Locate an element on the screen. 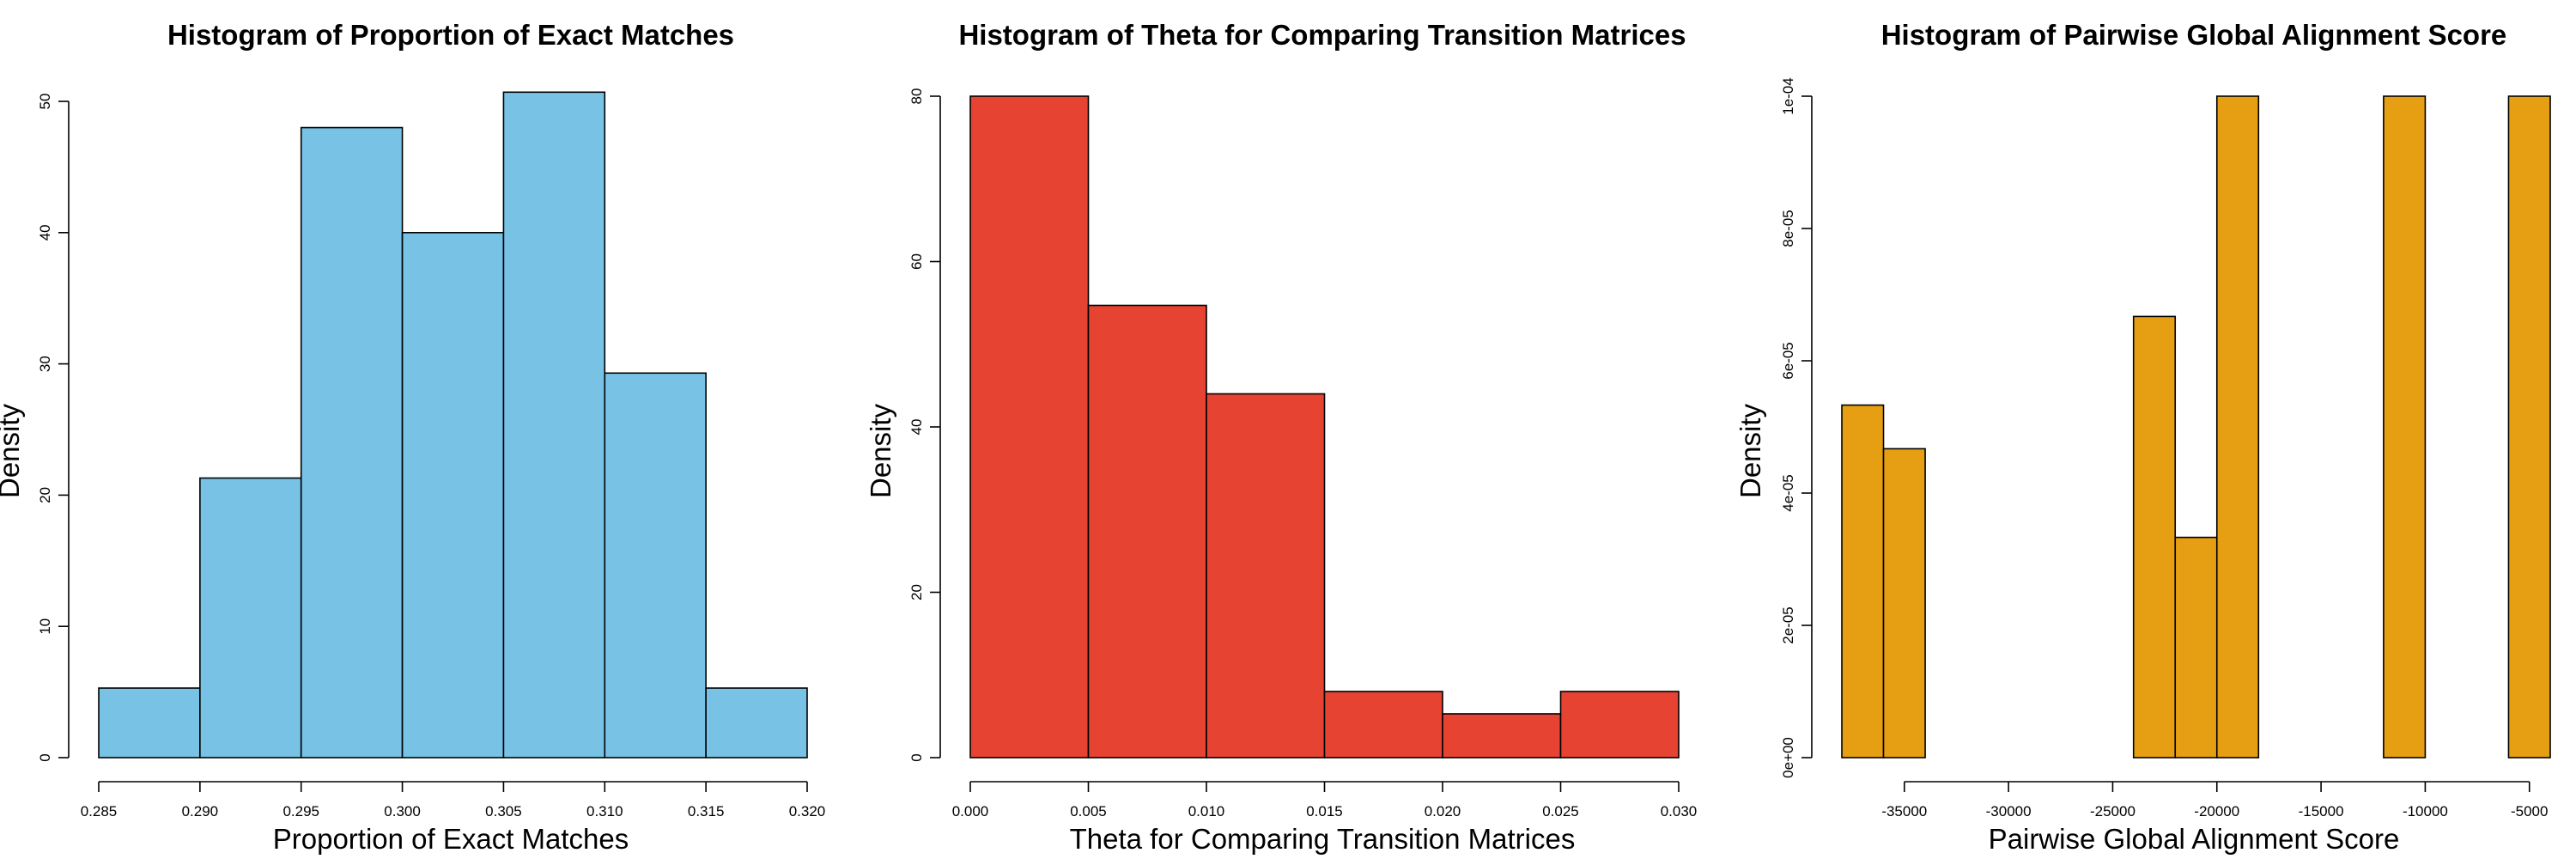 This screenshot has height=859, width=2576. x-tick-label: -25000 is located at coordinates (2113, 811).